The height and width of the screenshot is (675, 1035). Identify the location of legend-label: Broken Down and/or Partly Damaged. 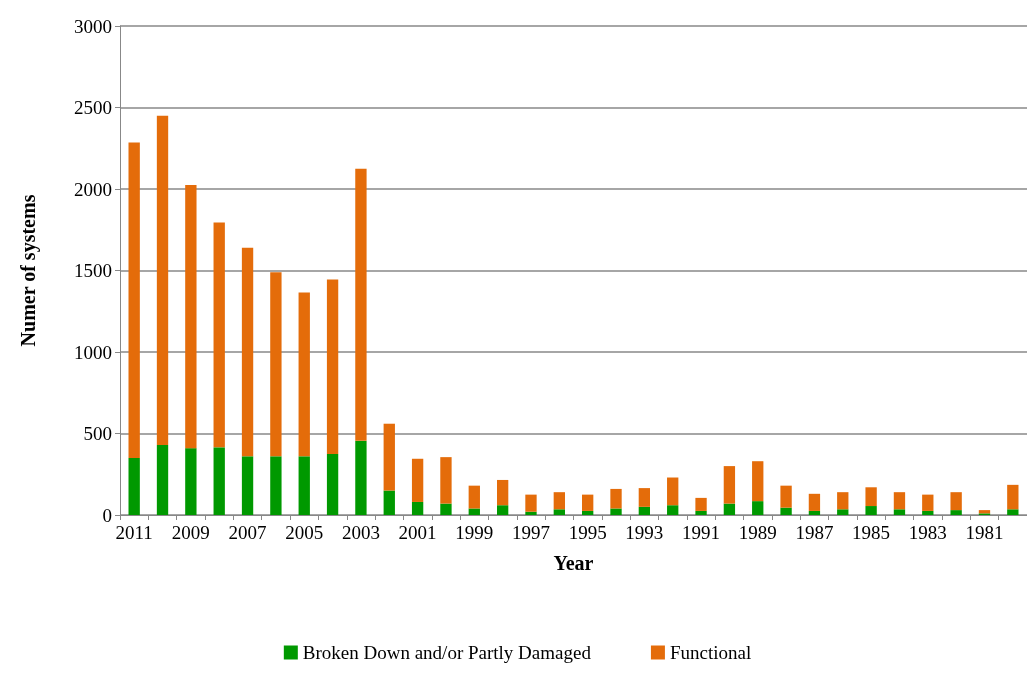
(447, 652).